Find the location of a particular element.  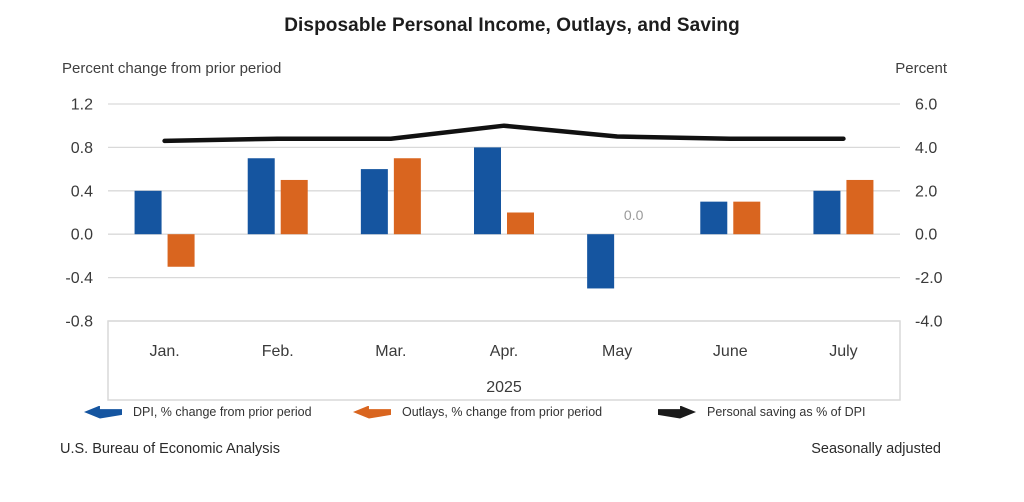

legend-label-outlays: Outlays, % change from prior period is located at coordinates (502, 412).